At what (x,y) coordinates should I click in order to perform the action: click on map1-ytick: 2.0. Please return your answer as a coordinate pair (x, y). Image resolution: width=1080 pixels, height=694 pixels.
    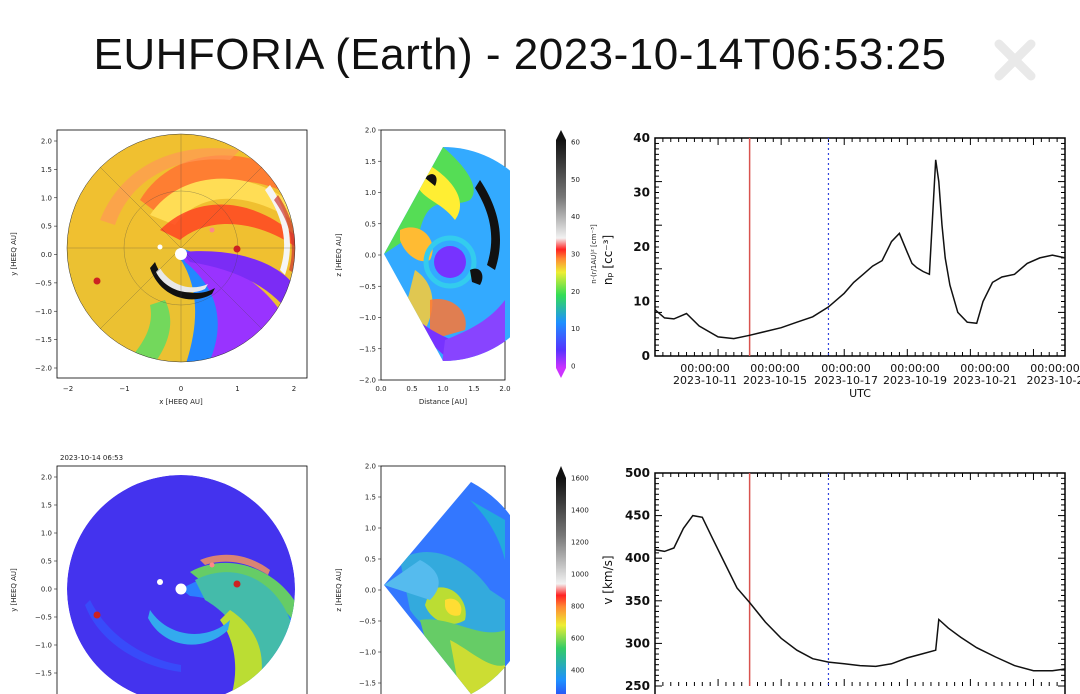
    Looking at the image, I should click on (46, 142).